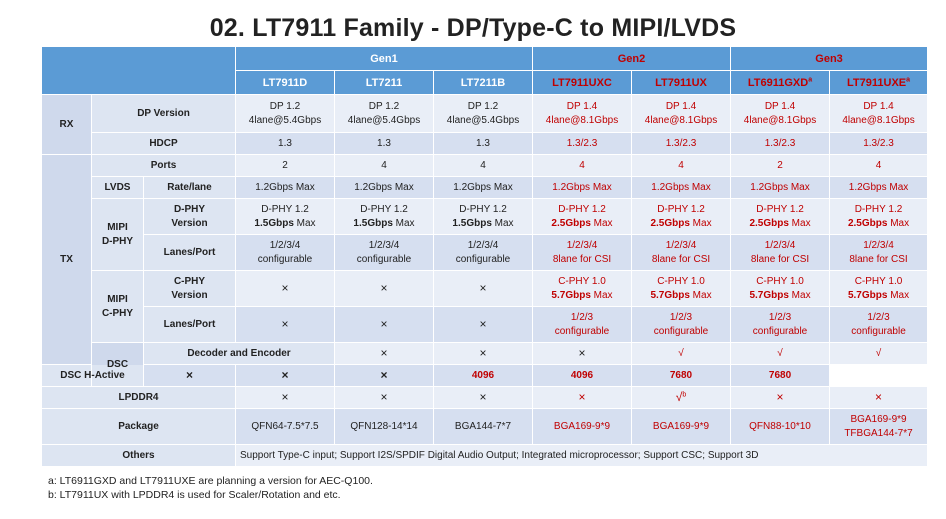 The height and width of the screenshot is (519, 946). What do you see at coordinates (780, 375) in the screenshot?
I see `cell-text: 7680` at bounding box center [780, 375].